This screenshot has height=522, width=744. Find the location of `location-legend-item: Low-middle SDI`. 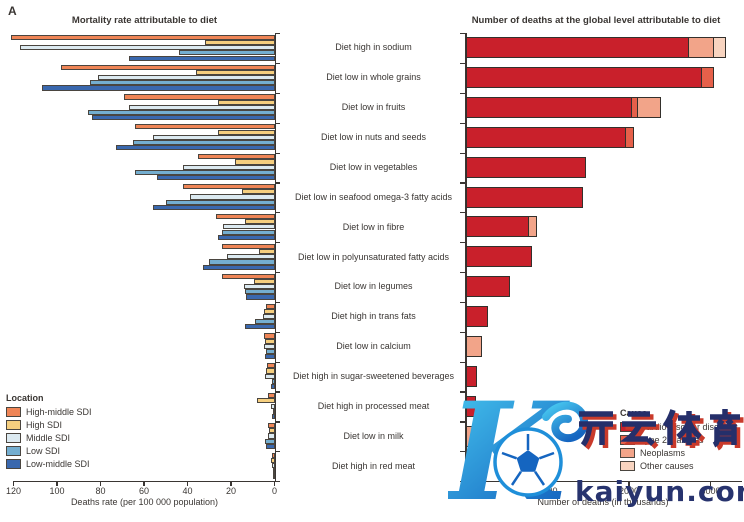

location-legend-item: Low-middle SDI is located at coordinates (49, 463).